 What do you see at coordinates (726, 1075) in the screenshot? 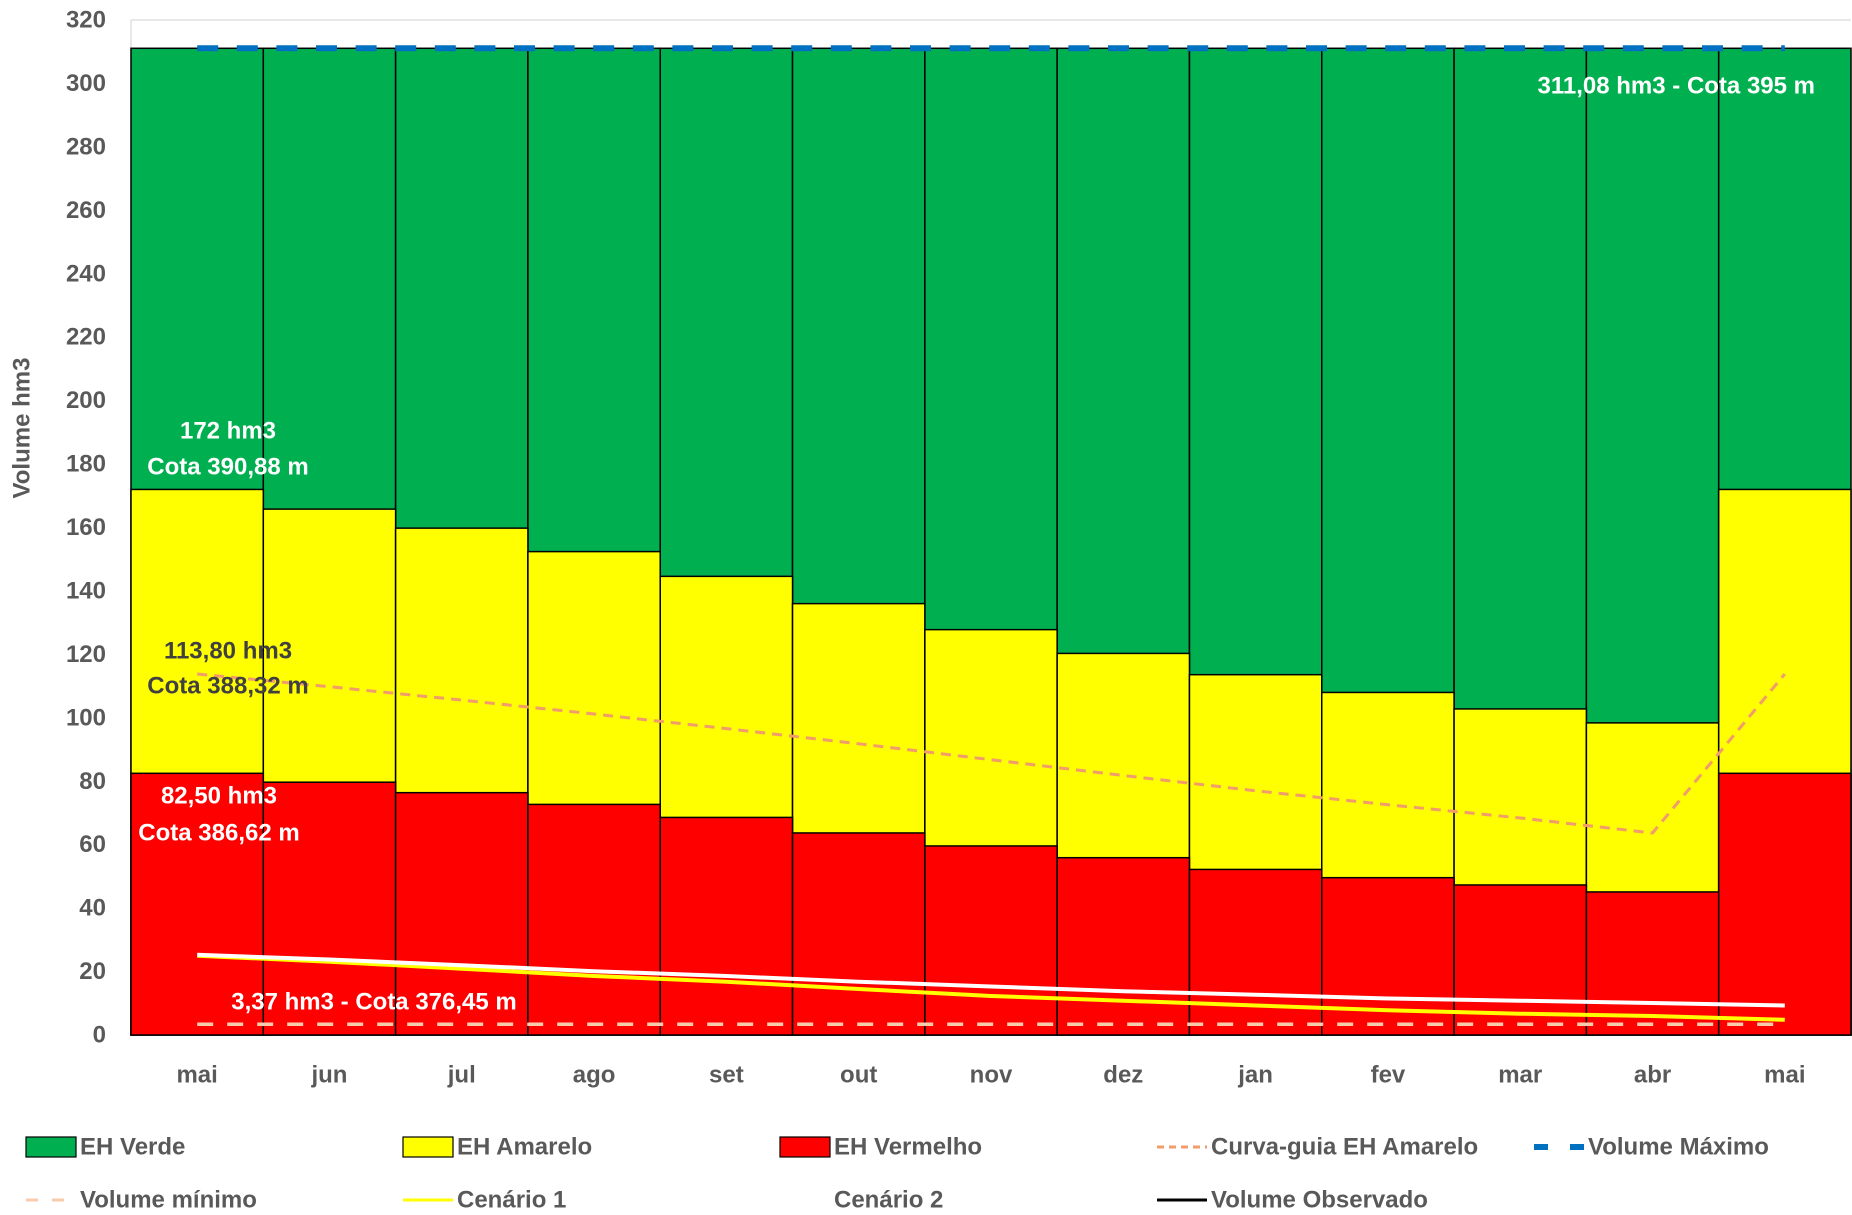
I see `x-tick-label: set` at bounding box center [726, 1075].